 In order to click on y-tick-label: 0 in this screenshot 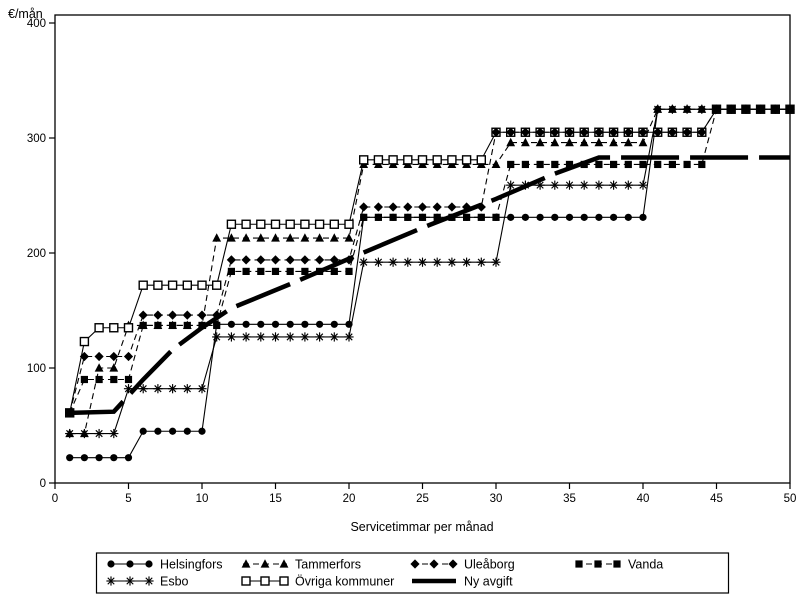, I will do `click(43, 484)`.